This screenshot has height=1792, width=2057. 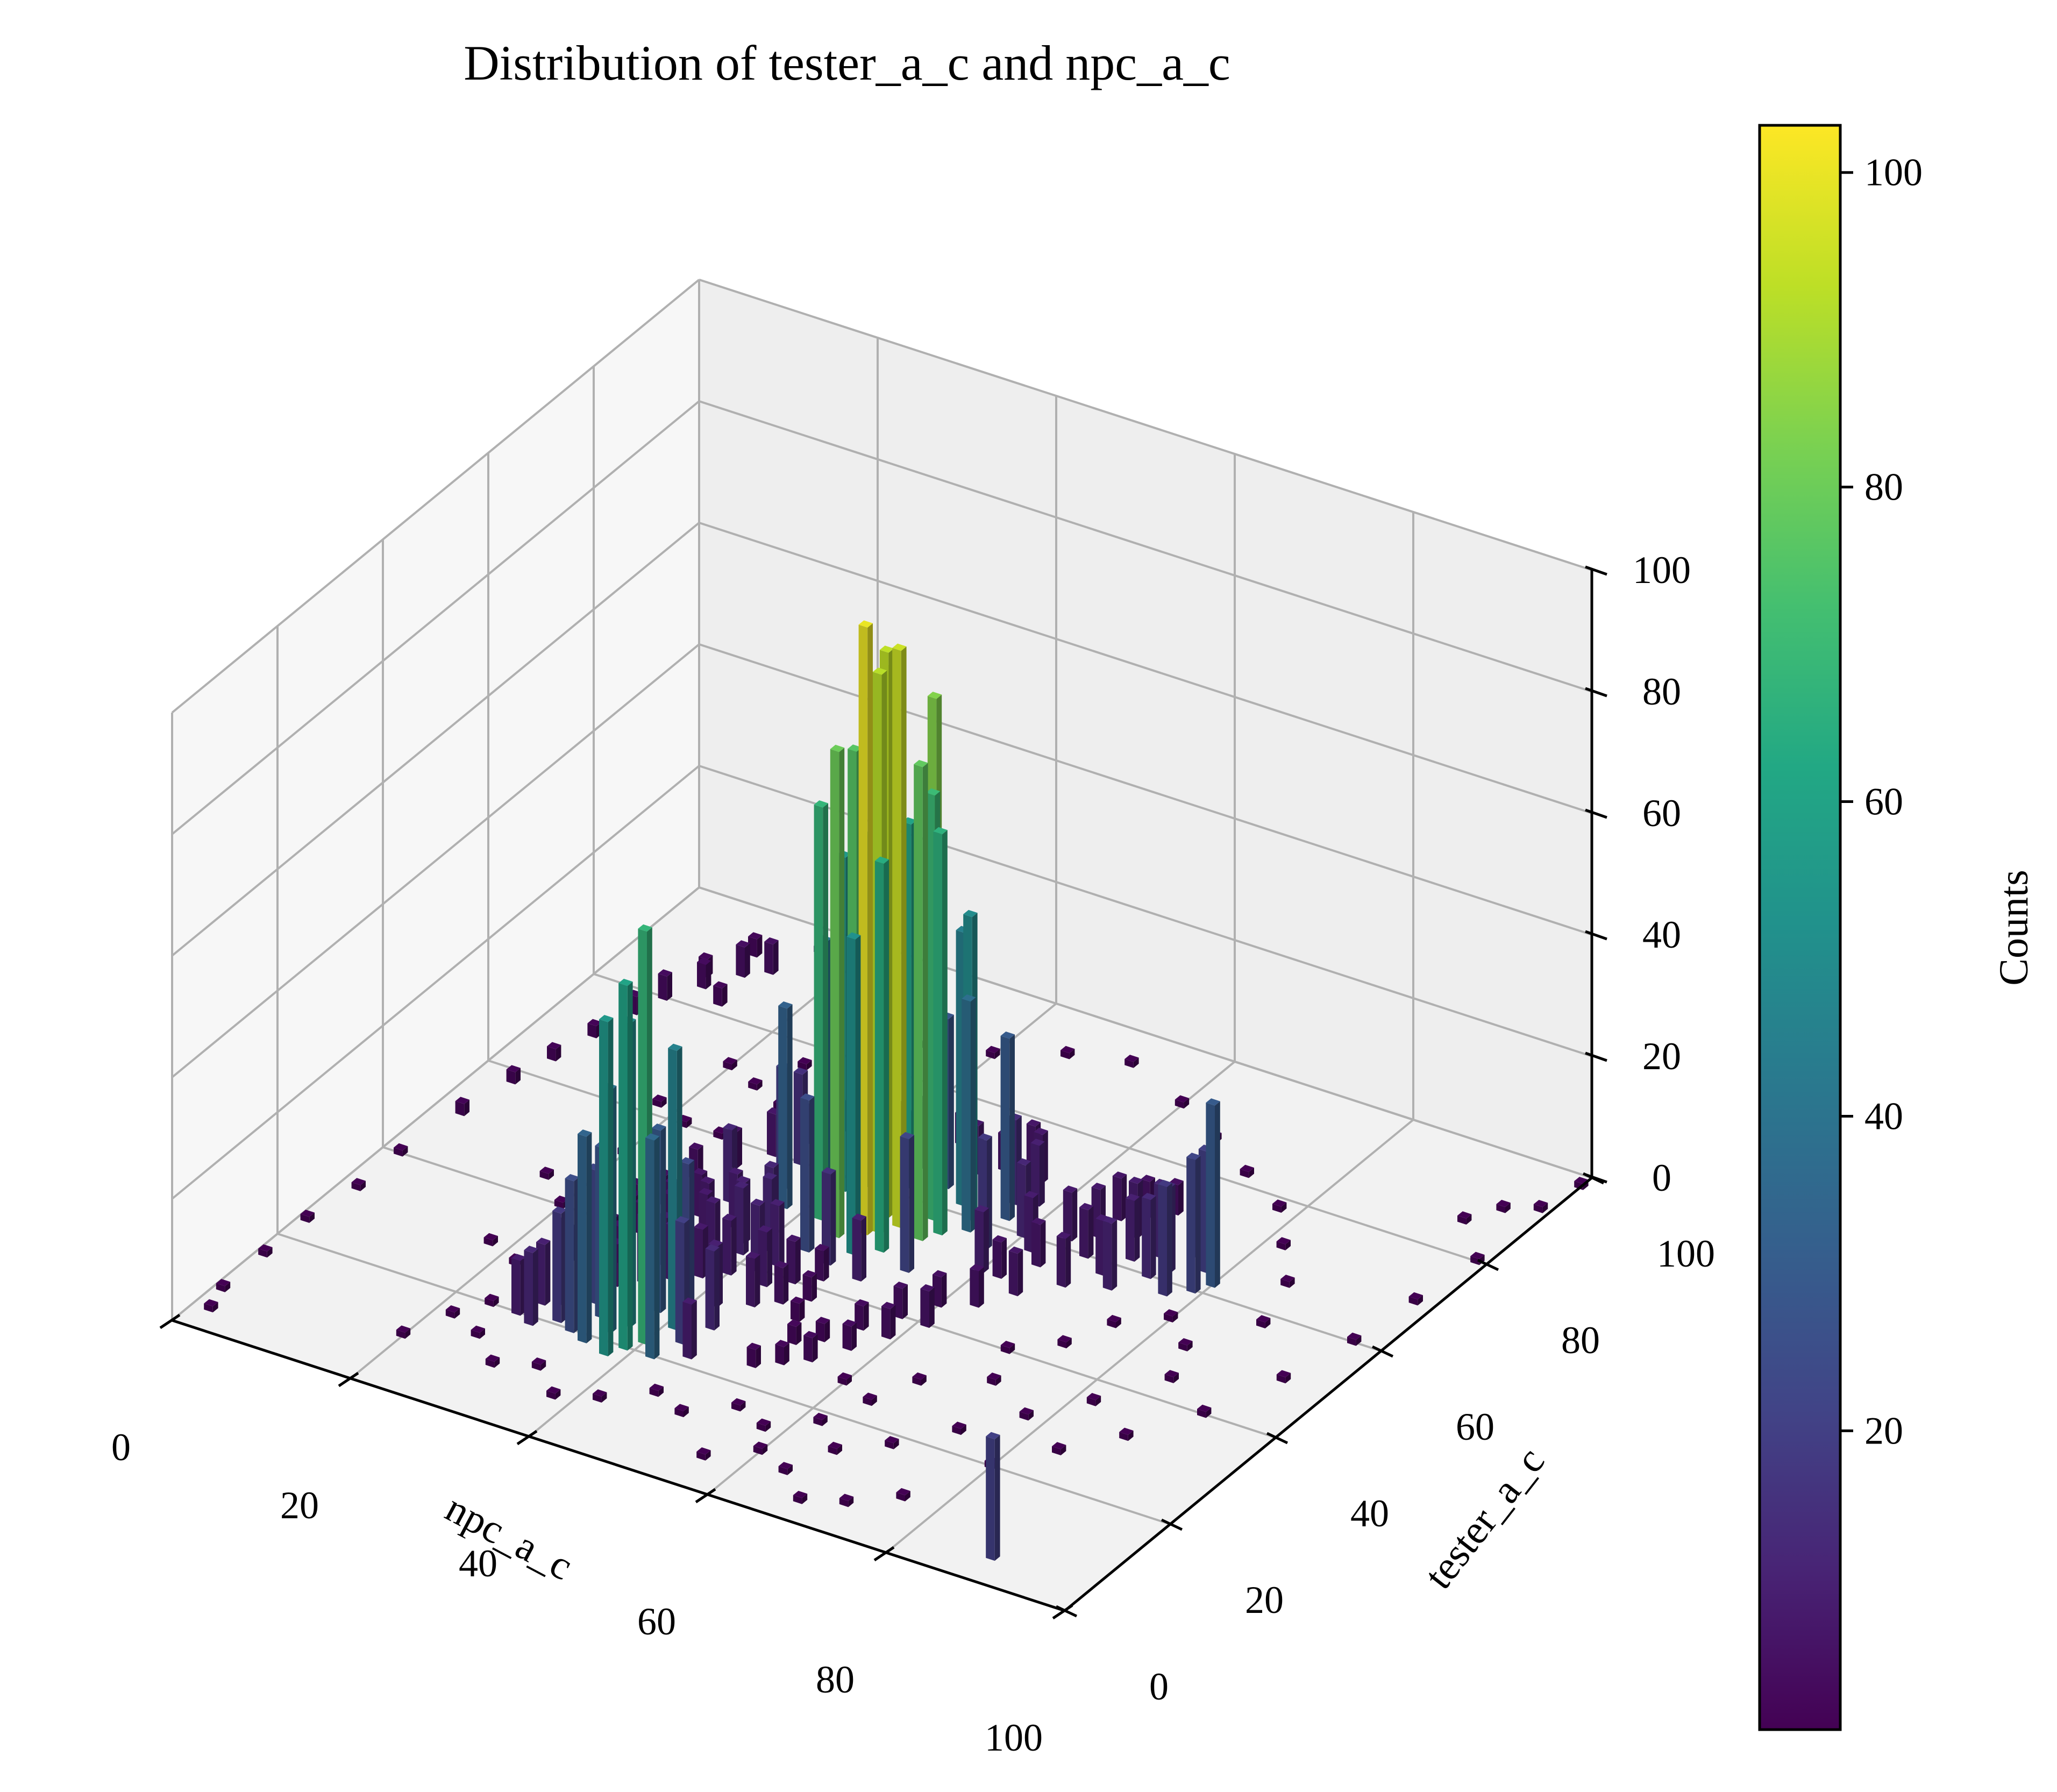 What do you see at coordinates (1661, 691) in the screenshot?
I see `z-tick-label: 80` at bounding box center [1661, 691].